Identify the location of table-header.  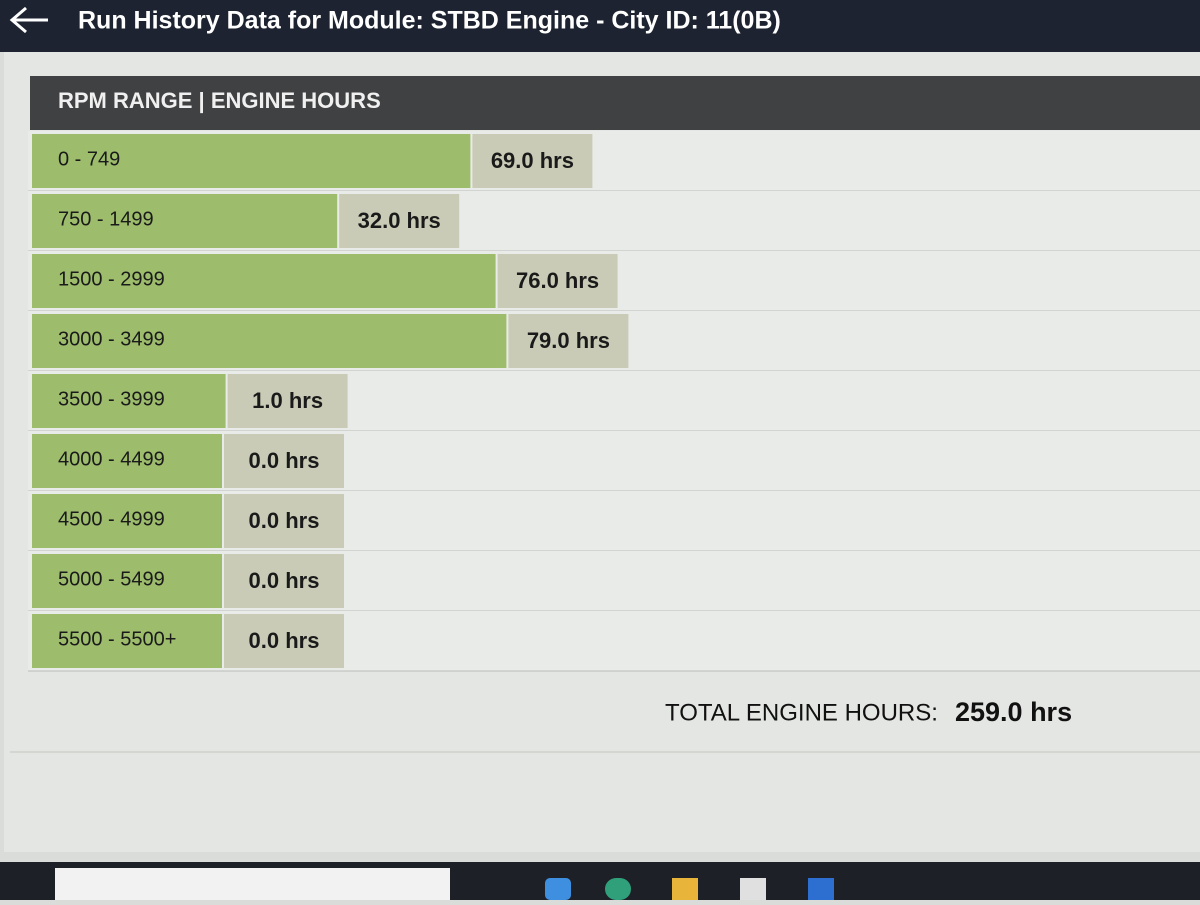
(615, 103).